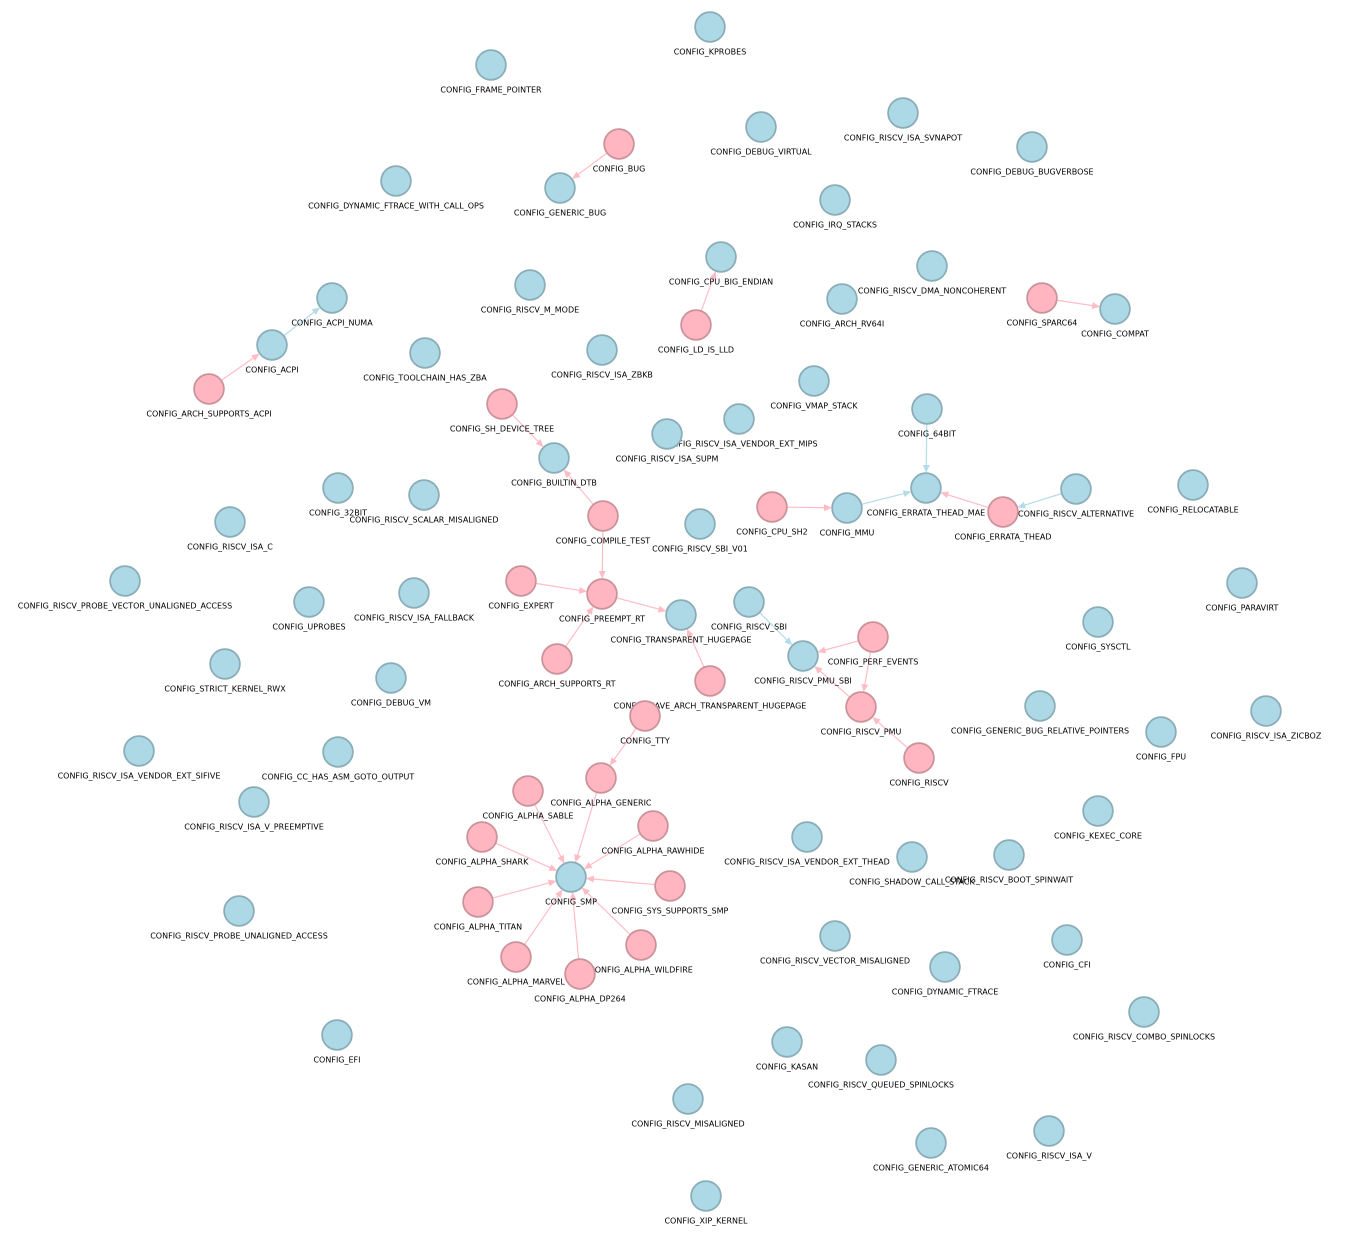 This screenshot has height=1241, width=1353. Describe the element at coordinates (881, 1085) in the screenshot. I see `node-label: CONFIG_RISCV_QUEUED_SPINLOCKS` at that location.